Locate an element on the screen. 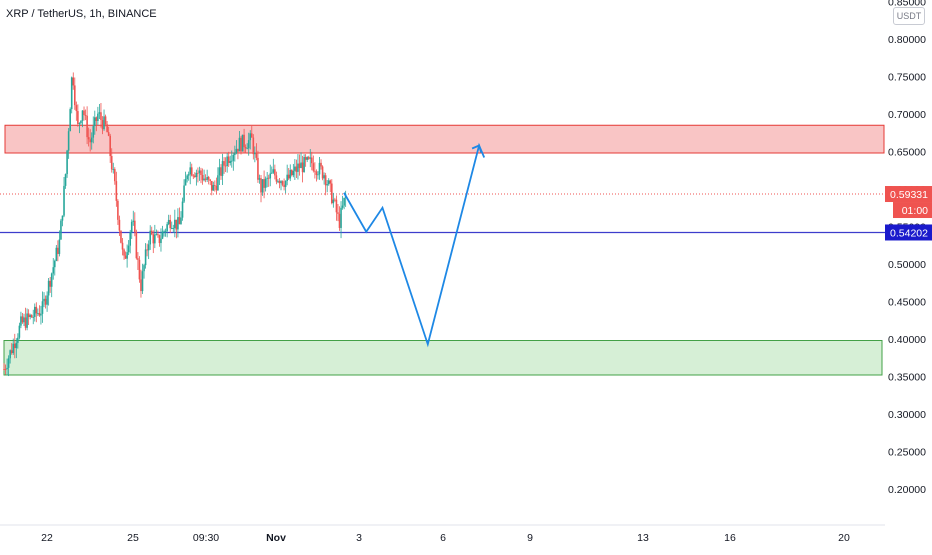 This screenshot has width=932, height=555. projection-path is located at coordinates (414, 245).